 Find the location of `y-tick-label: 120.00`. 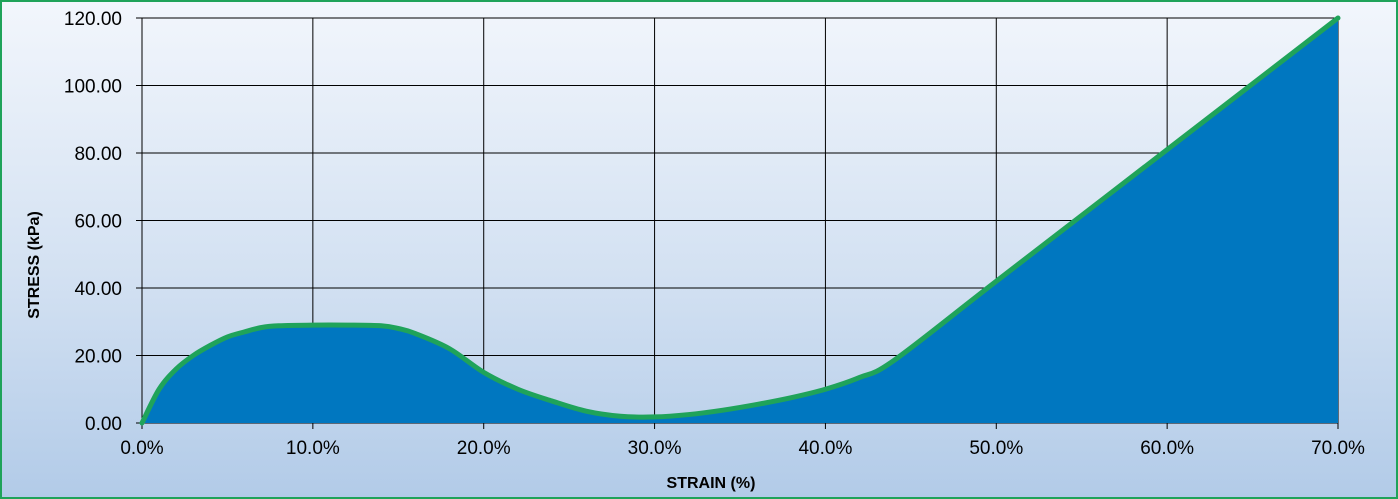

y-tick-label: 120.00 is located at coordinates (93, 19).